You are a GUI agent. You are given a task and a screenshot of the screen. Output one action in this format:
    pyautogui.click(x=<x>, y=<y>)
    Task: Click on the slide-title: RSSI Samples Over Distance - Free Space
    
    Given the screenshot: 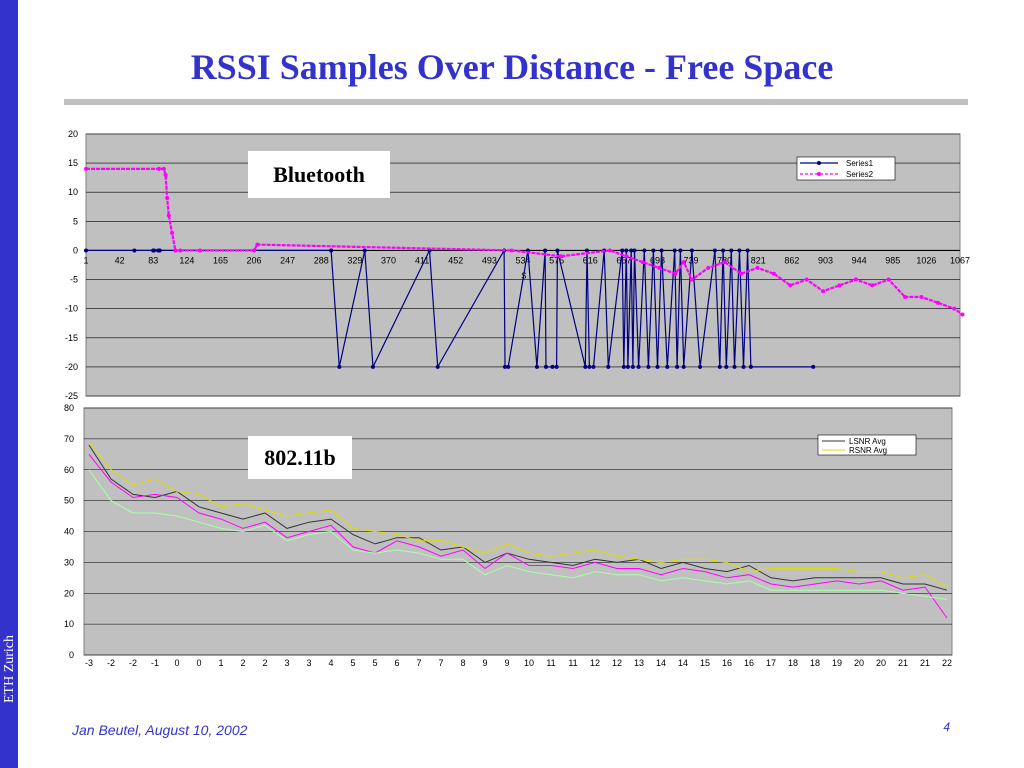 What is the action you would take?
    pyautogui.click(x=512, y=67)
    